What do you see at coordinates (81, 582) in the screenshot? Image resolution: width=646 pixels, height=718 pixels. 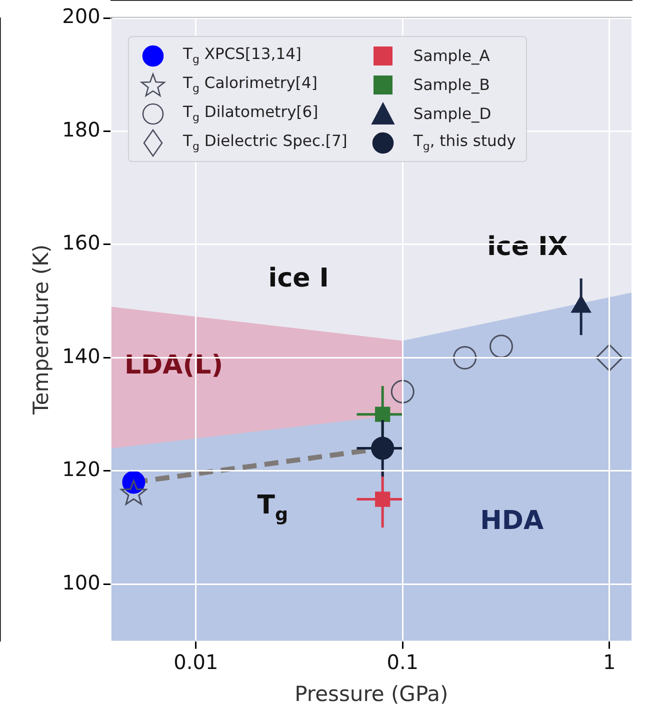 I see `y-tick-label: 100` at bounding box center [81, 582].